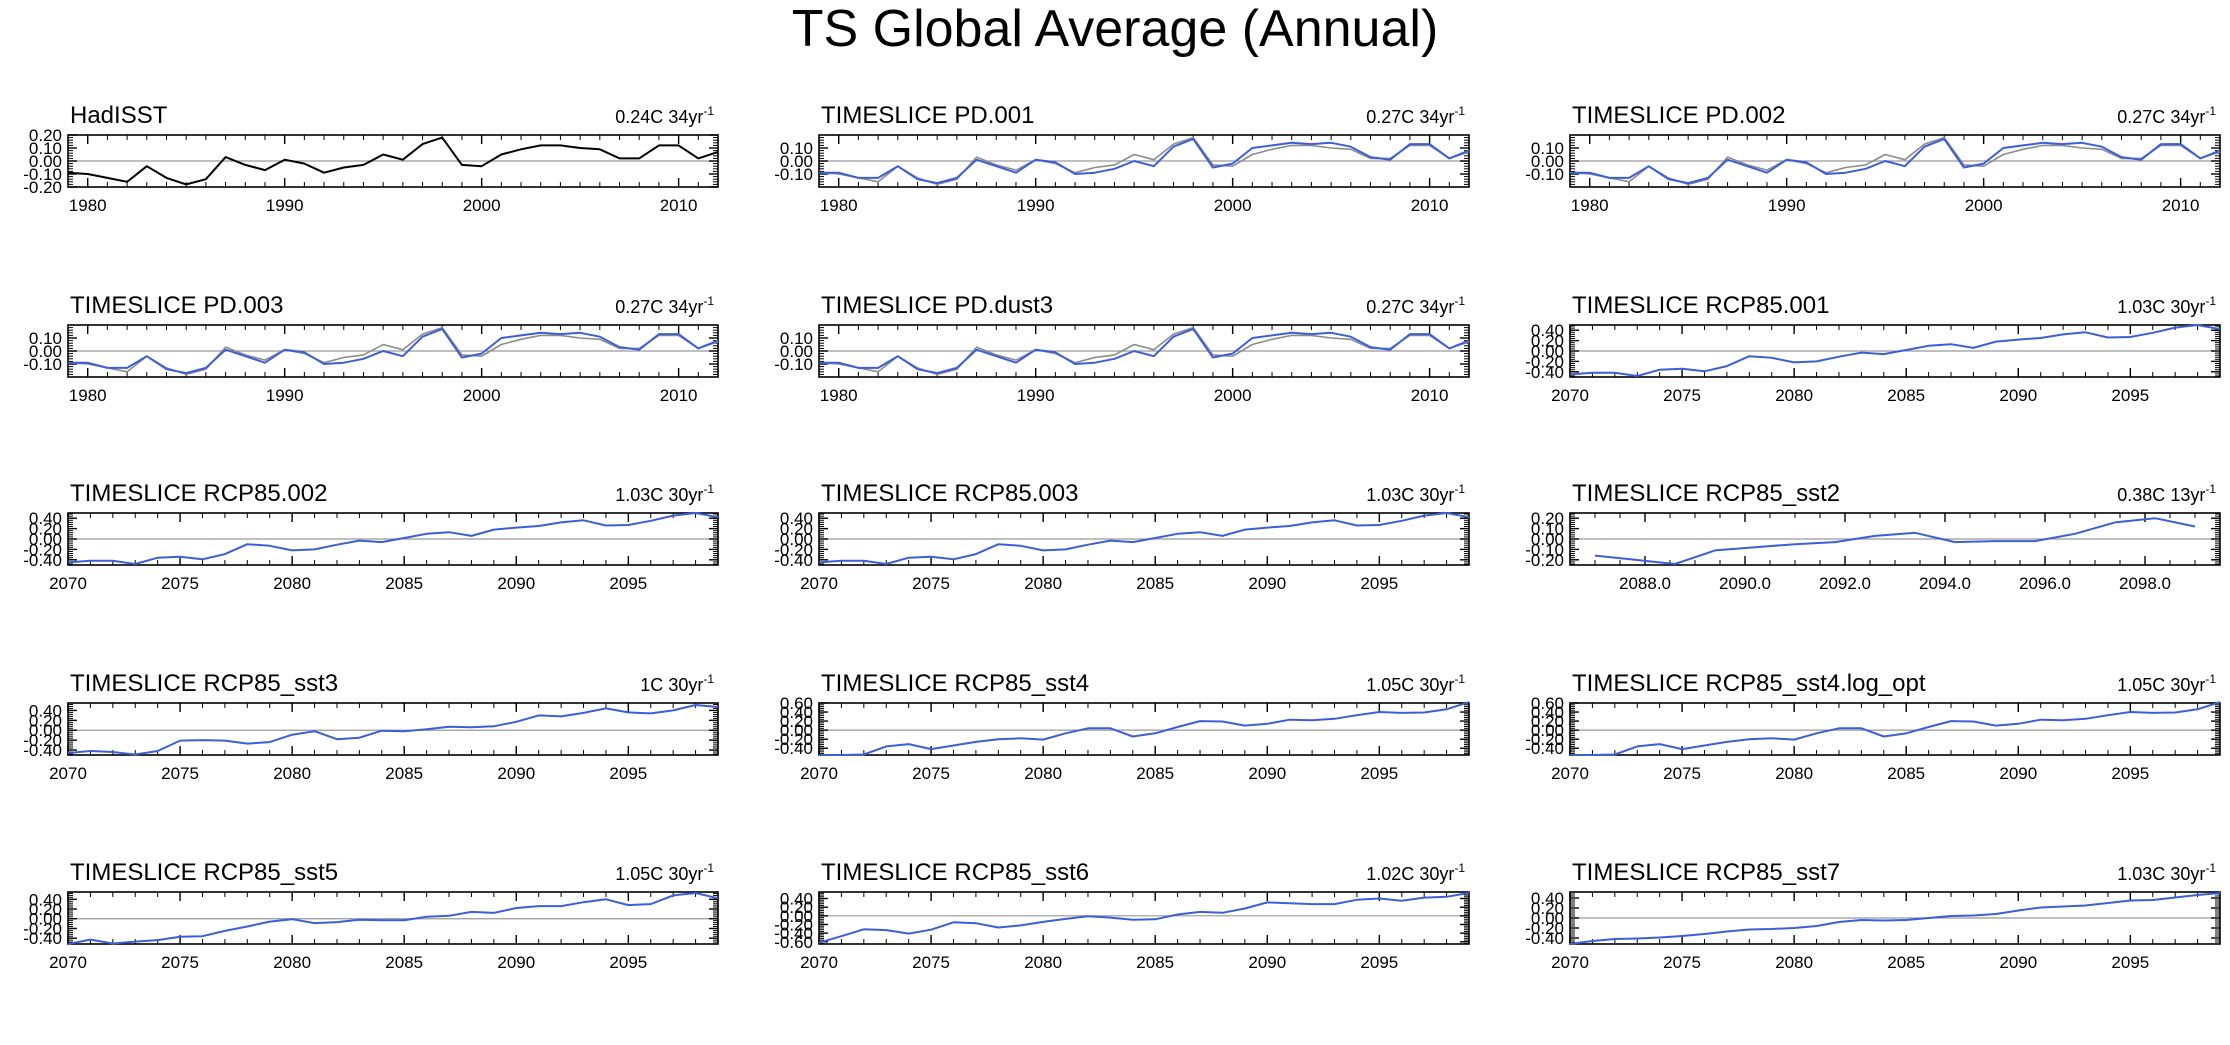 This screenshot has width=2230, height=1045. I want to click on panel-title: TIMESLICE PD.001, so click(927, 115).